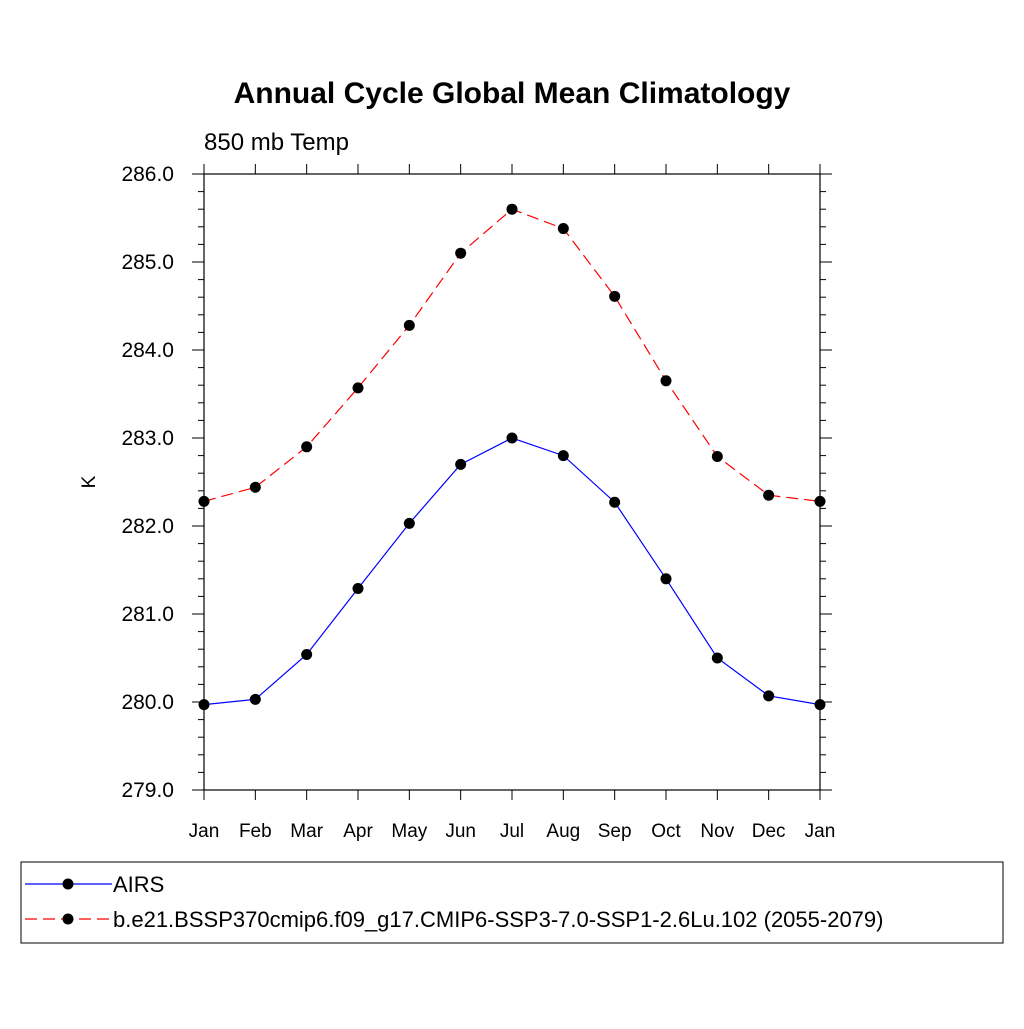  I want to click on x-tick-label: Jun, so click(460, 831).